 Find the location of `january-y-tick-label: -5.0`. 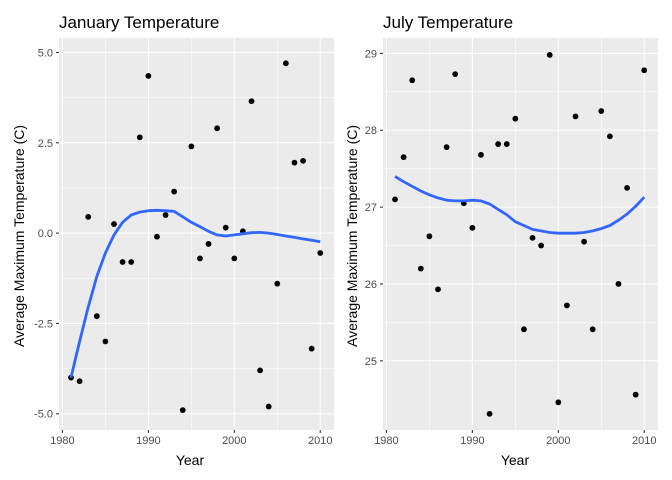

january-y-tick-label: -5.0 is located at coordinates (43, 415).